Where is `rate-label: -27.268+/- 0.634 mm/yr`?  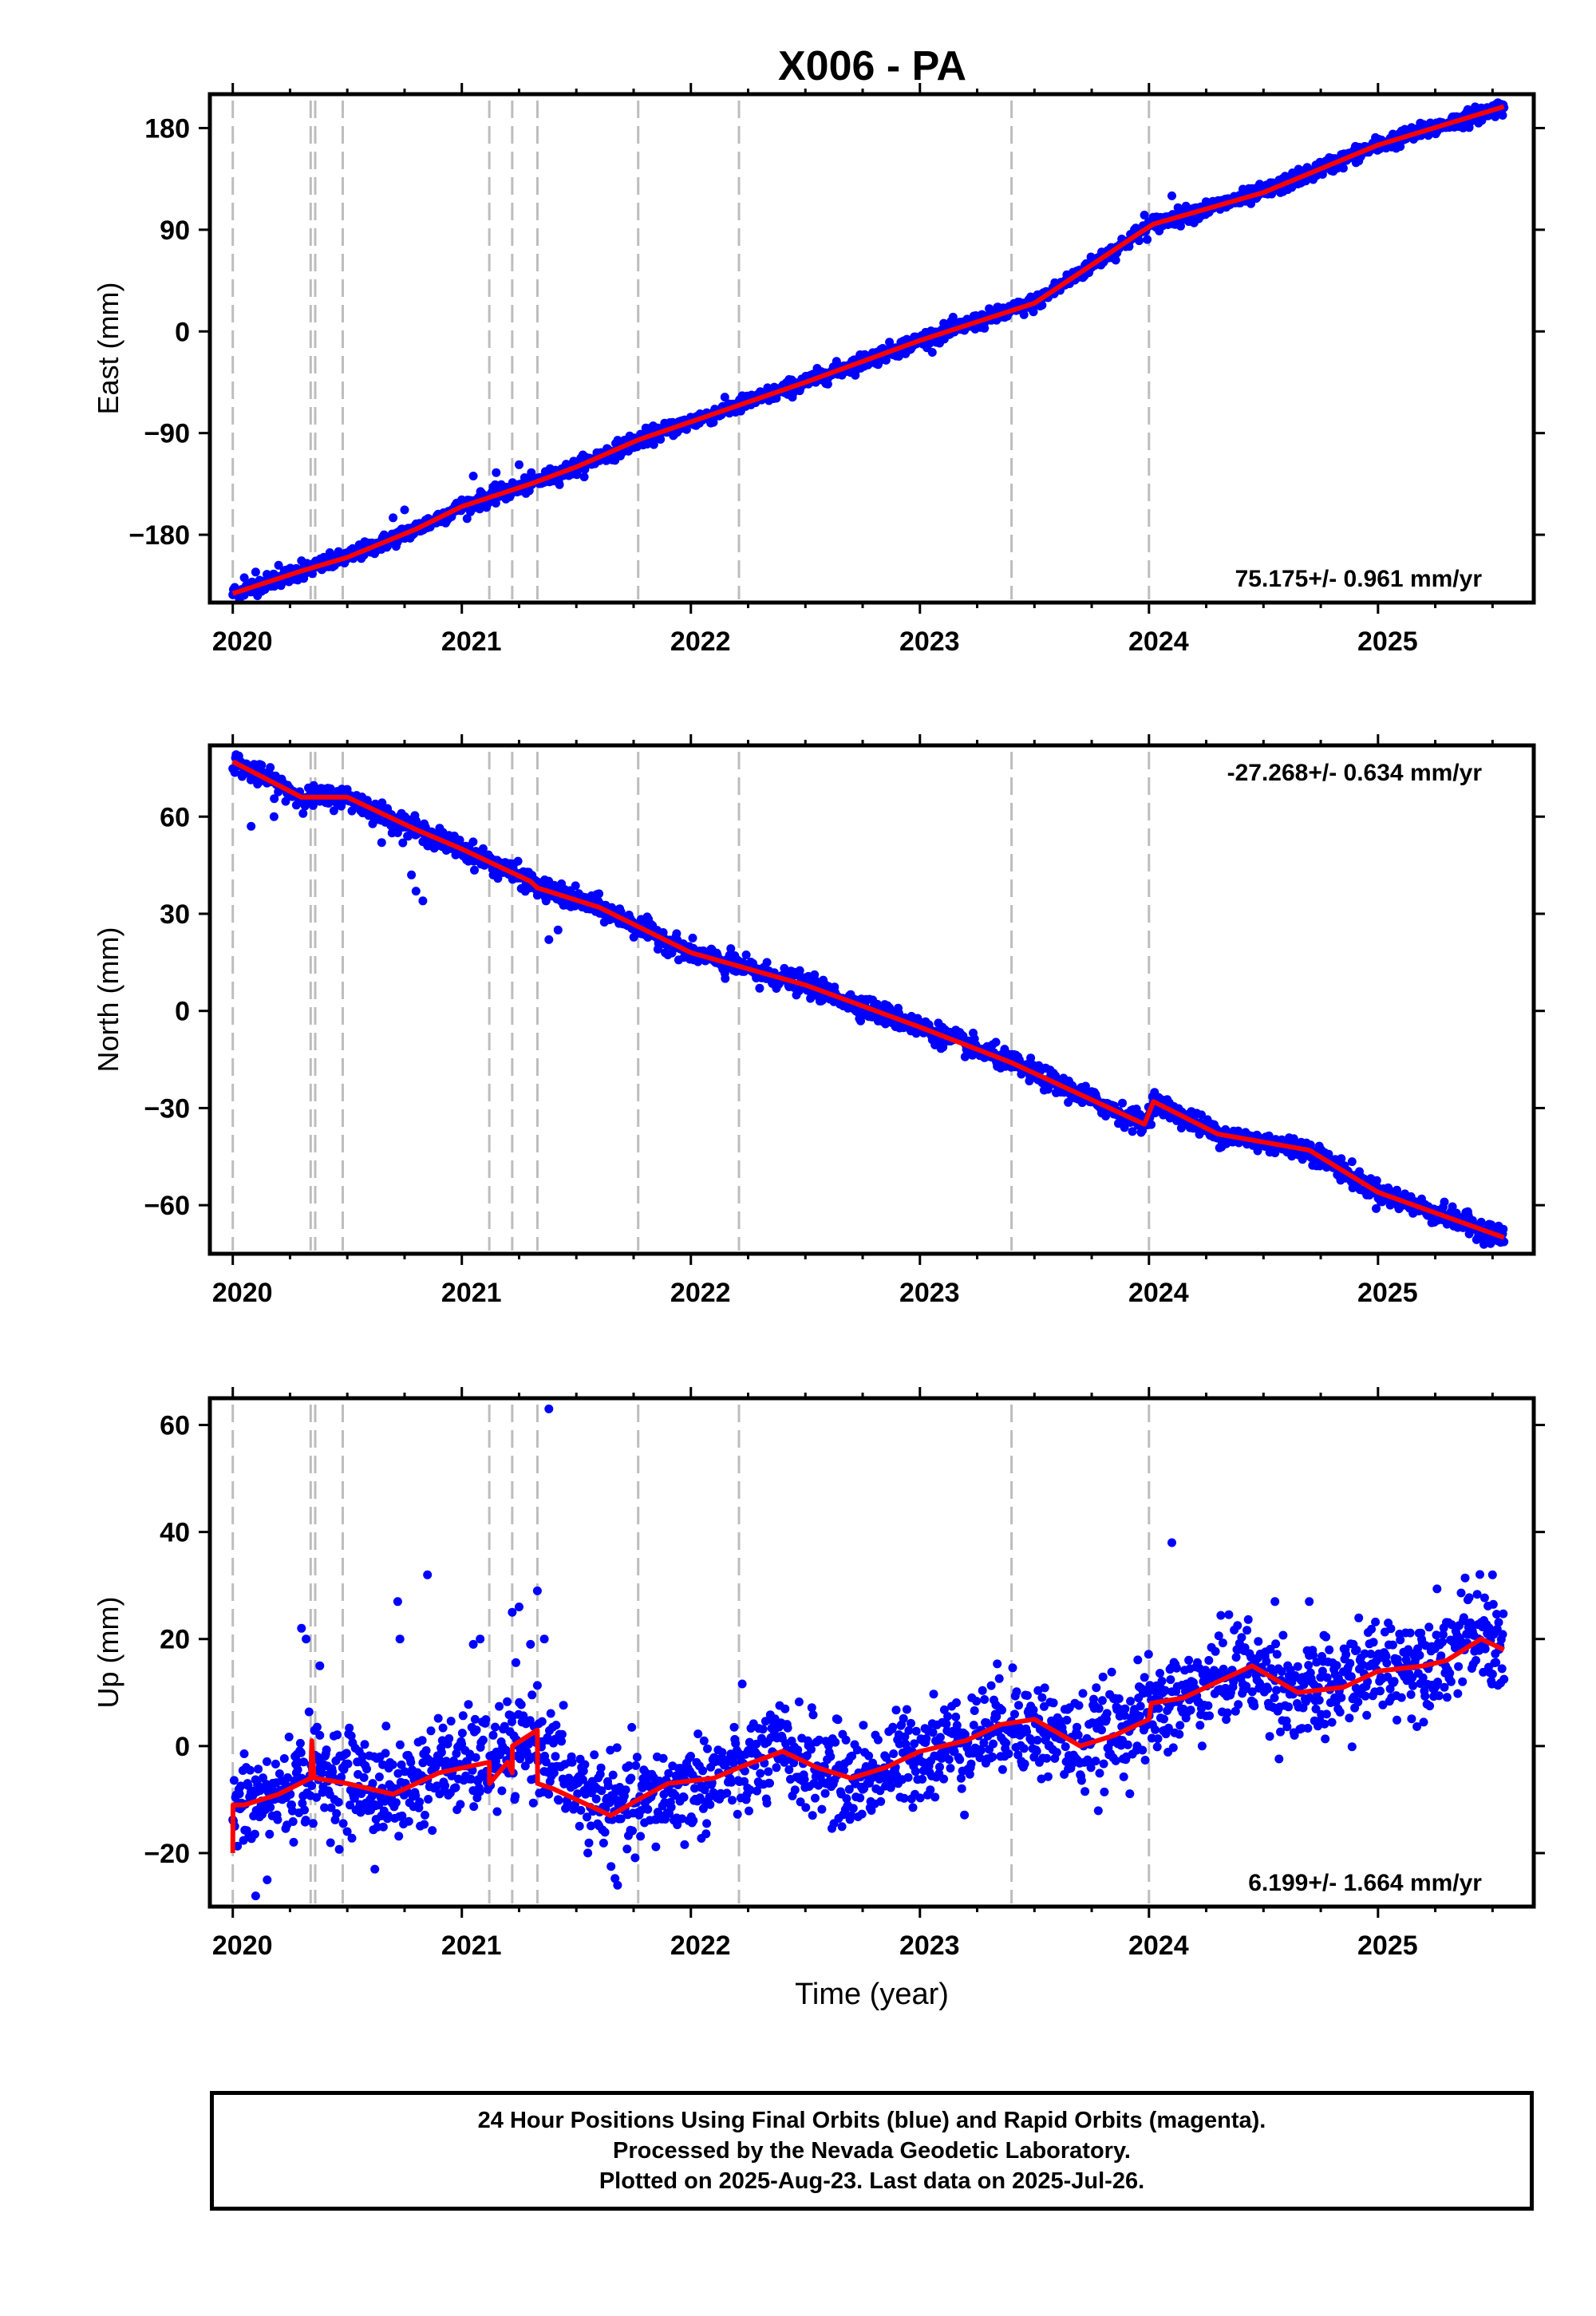 rate-label: -27.268+/- 0.634 mm/yr is located at coordinates (1355, 773).